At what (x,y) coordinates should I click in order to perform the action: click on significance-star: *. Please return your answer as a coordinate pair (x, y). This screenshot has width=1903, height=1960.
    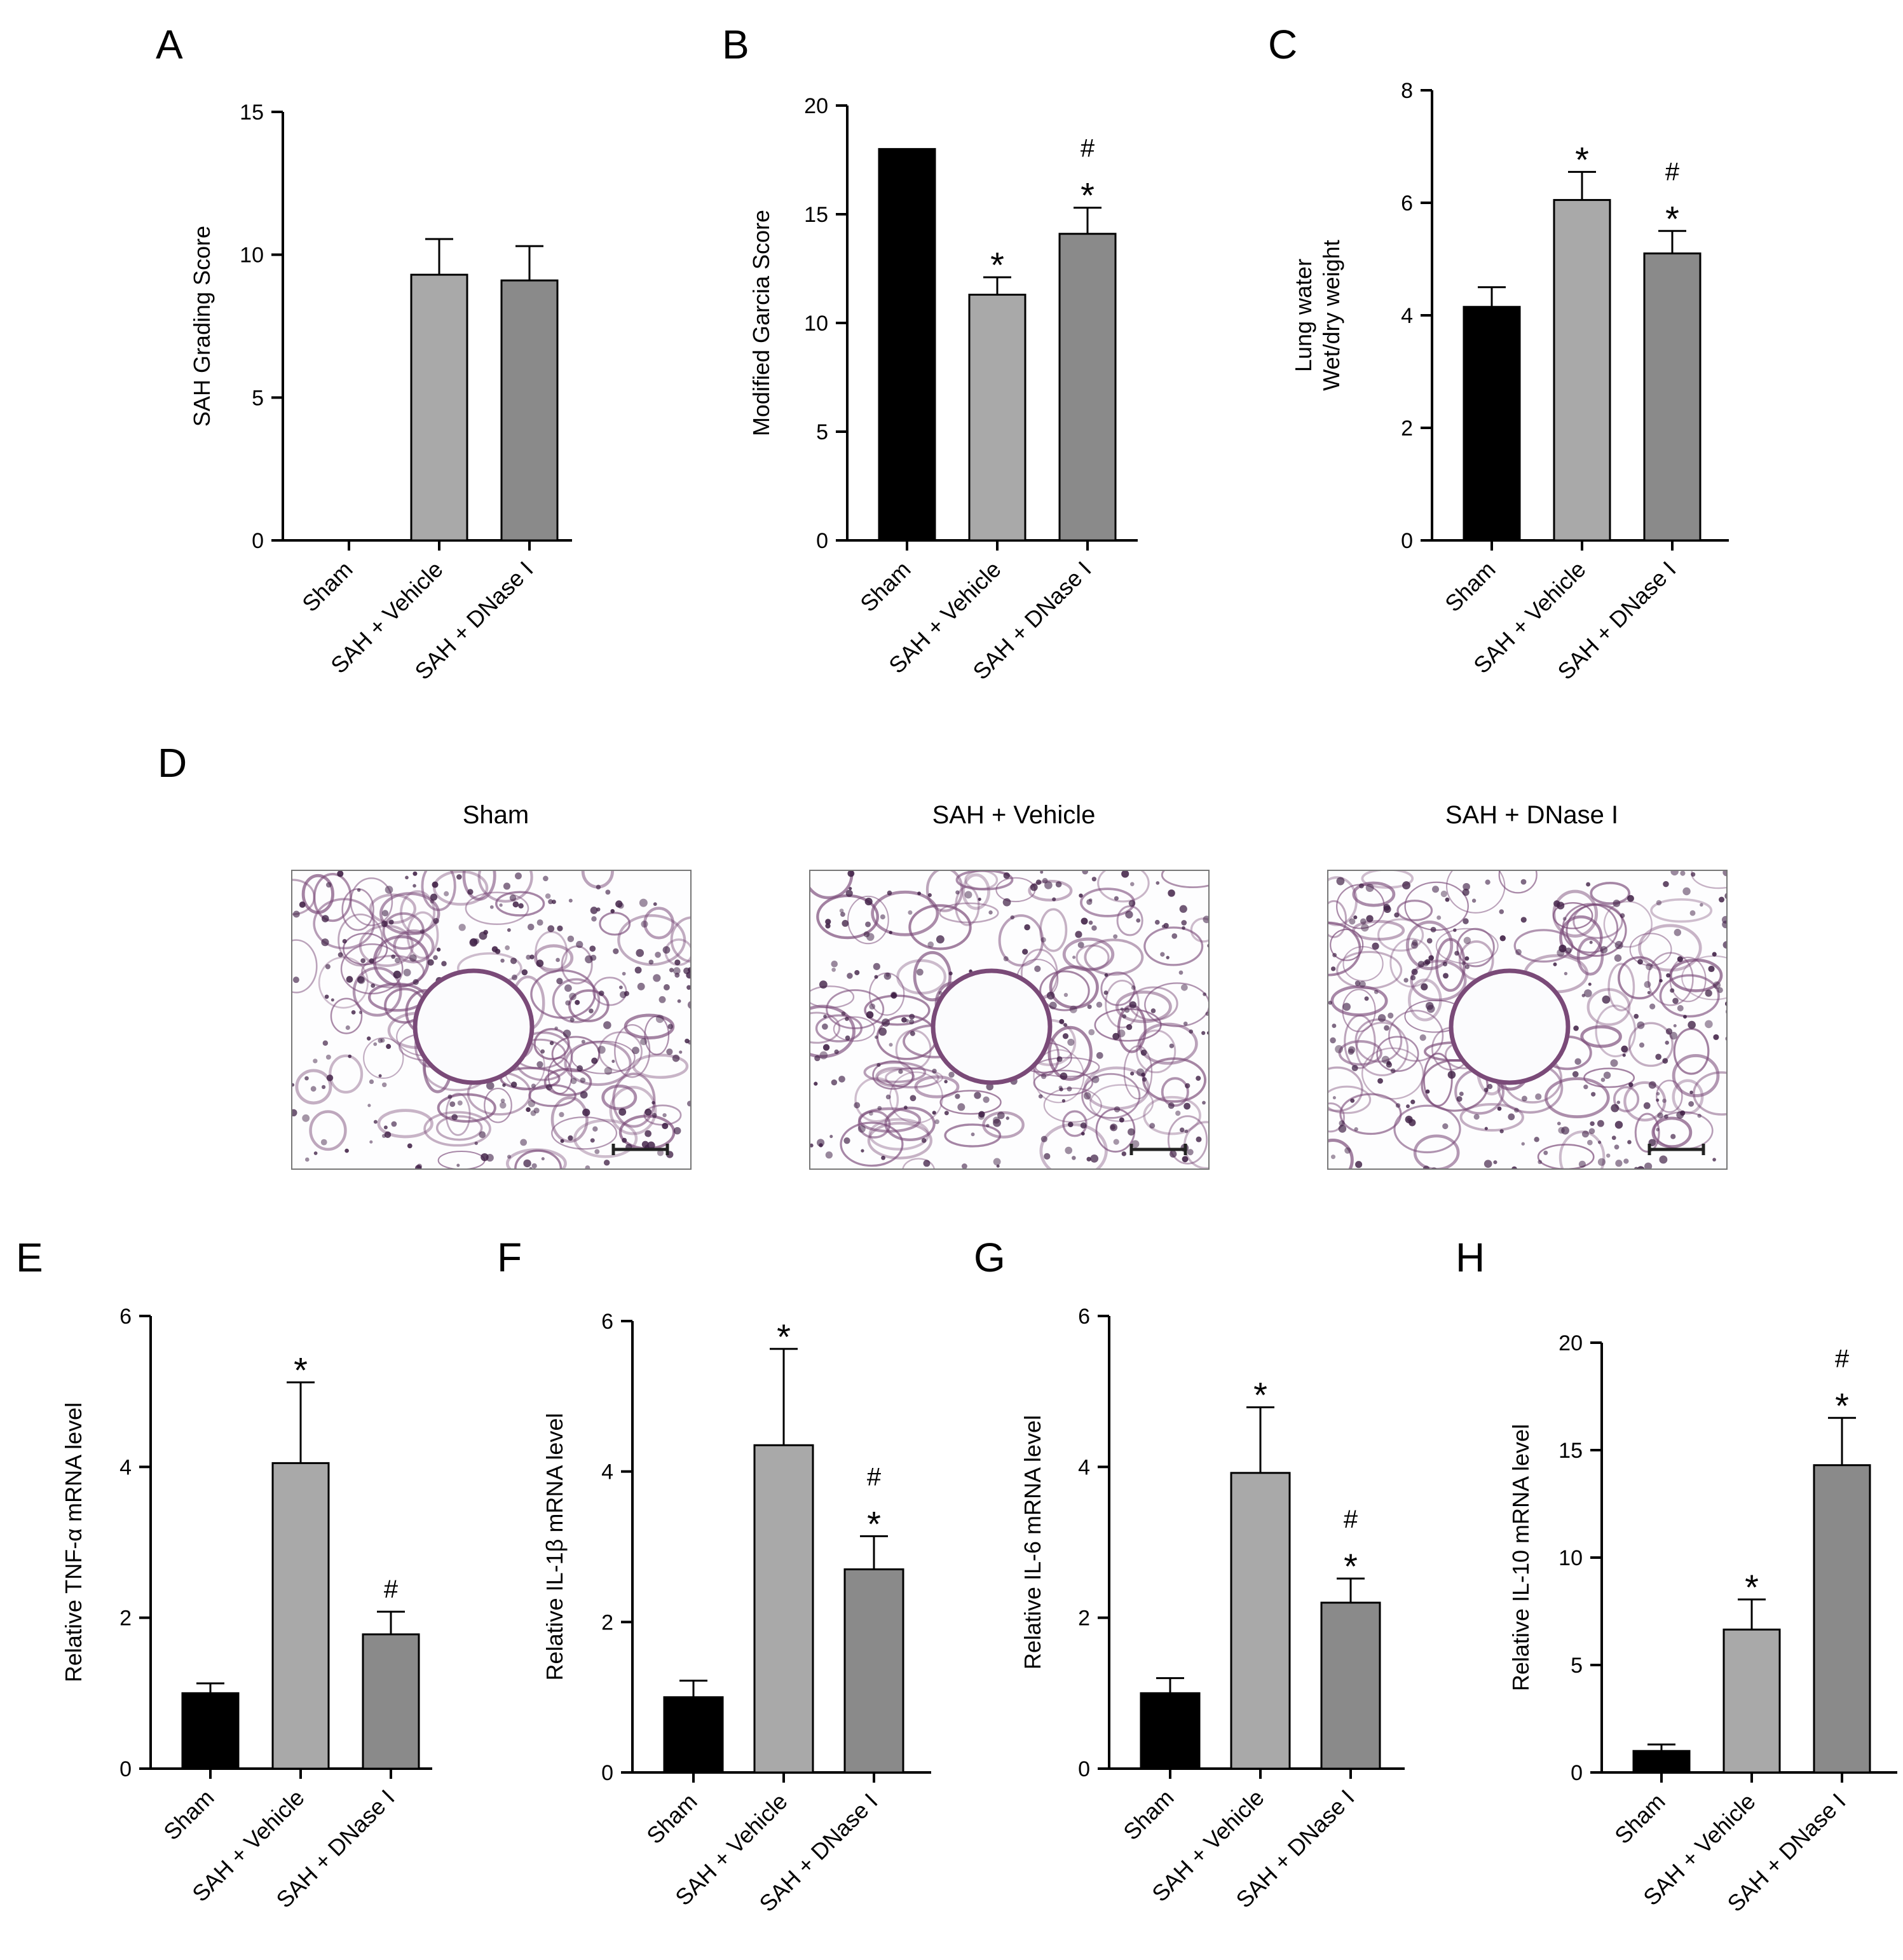
    Looking at the image, I should click on (1088, 195).